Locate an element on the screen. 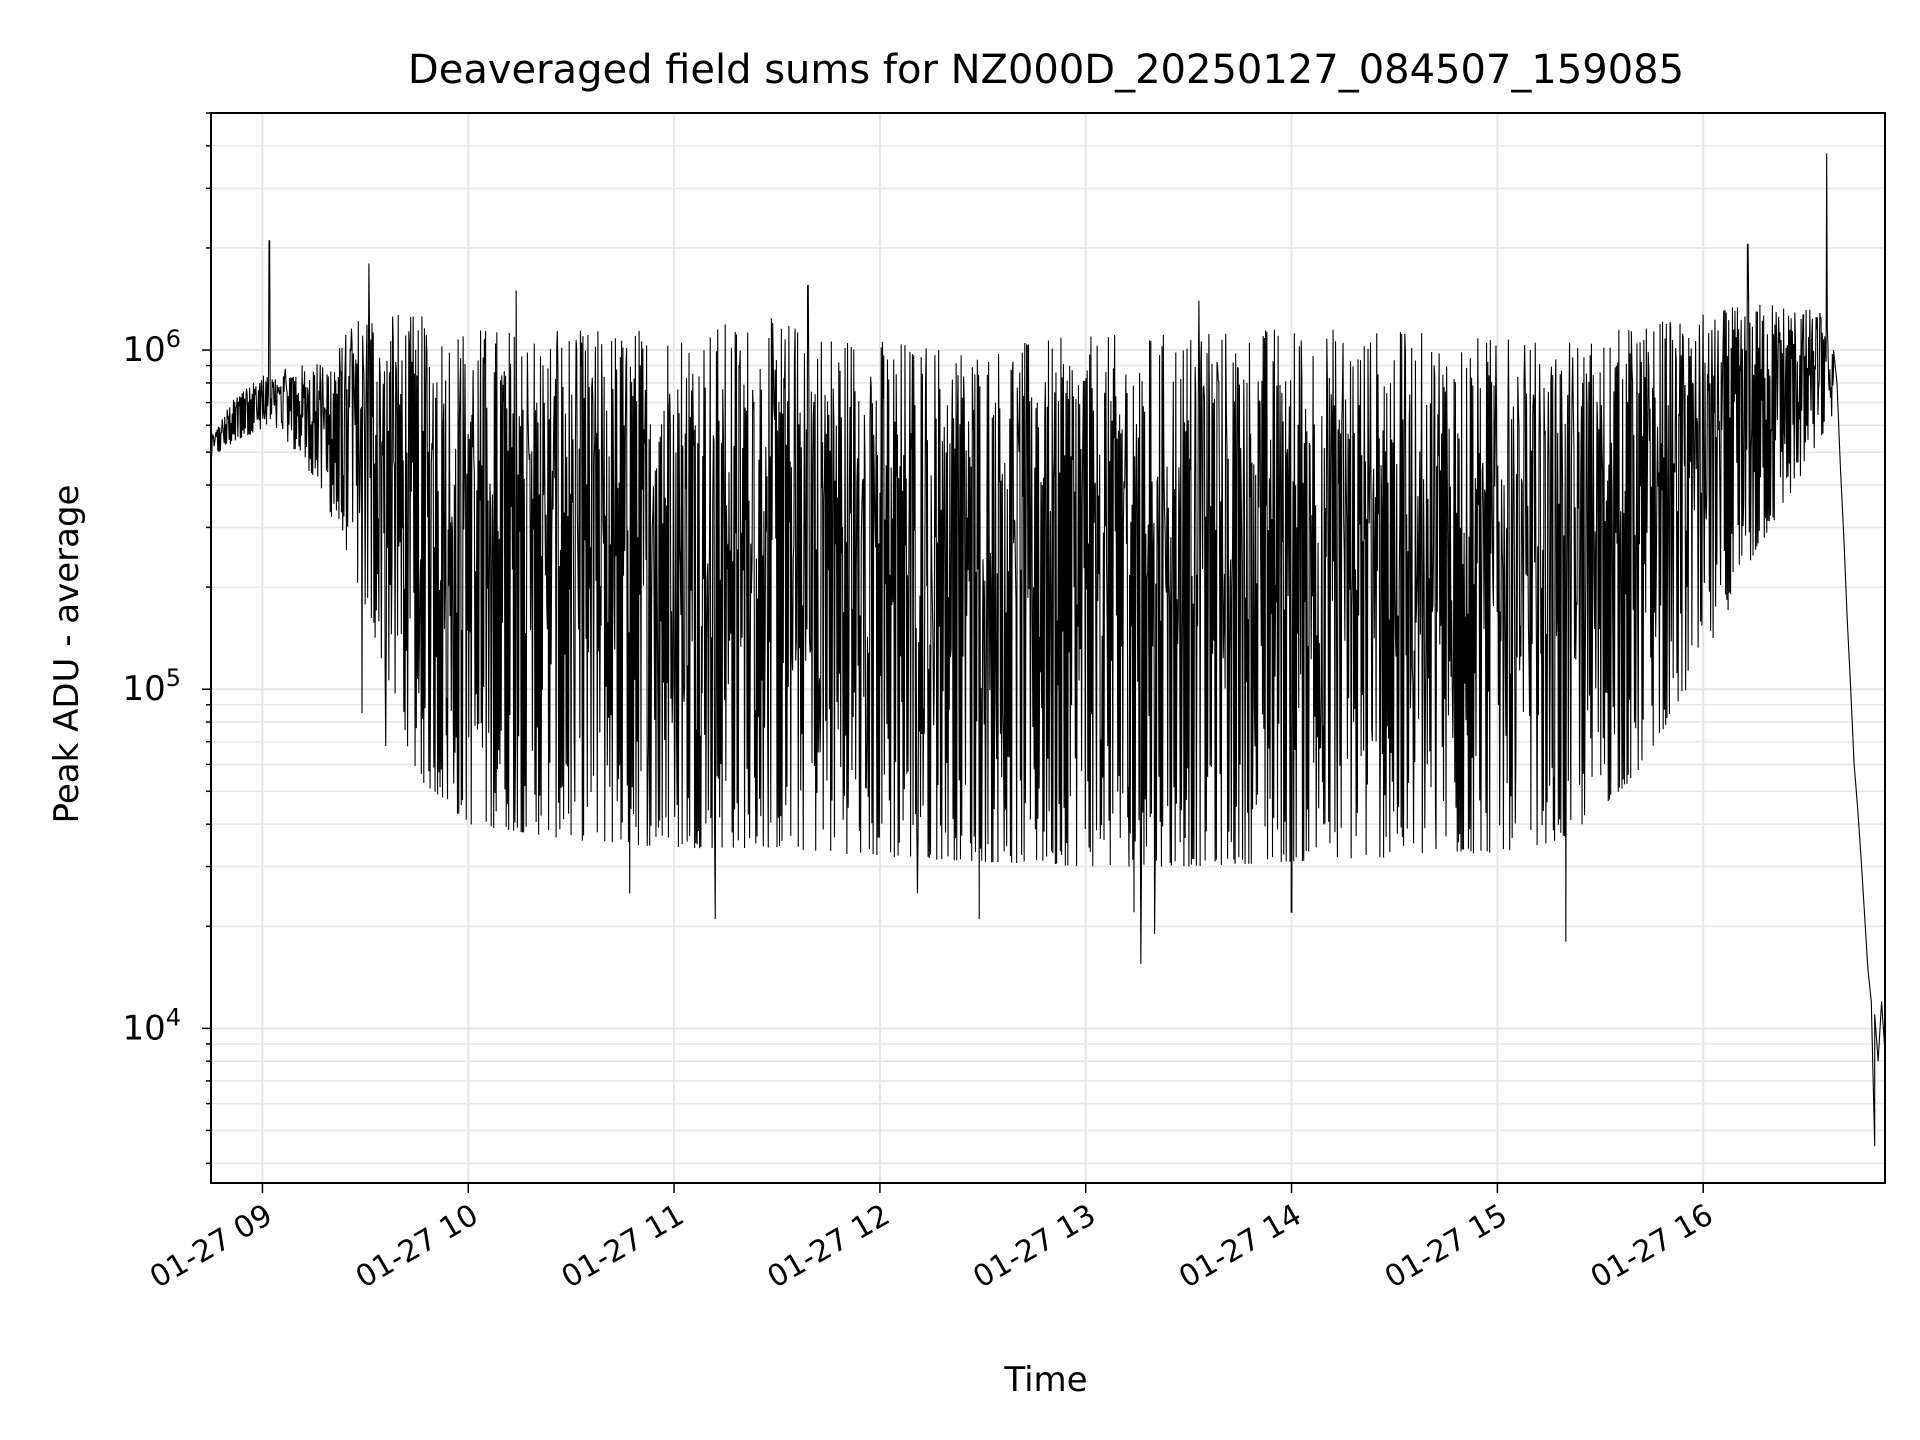 This screenshot has width=1920, height=1440. x-axis-label: Time is located at coordinates (1045, 1380).